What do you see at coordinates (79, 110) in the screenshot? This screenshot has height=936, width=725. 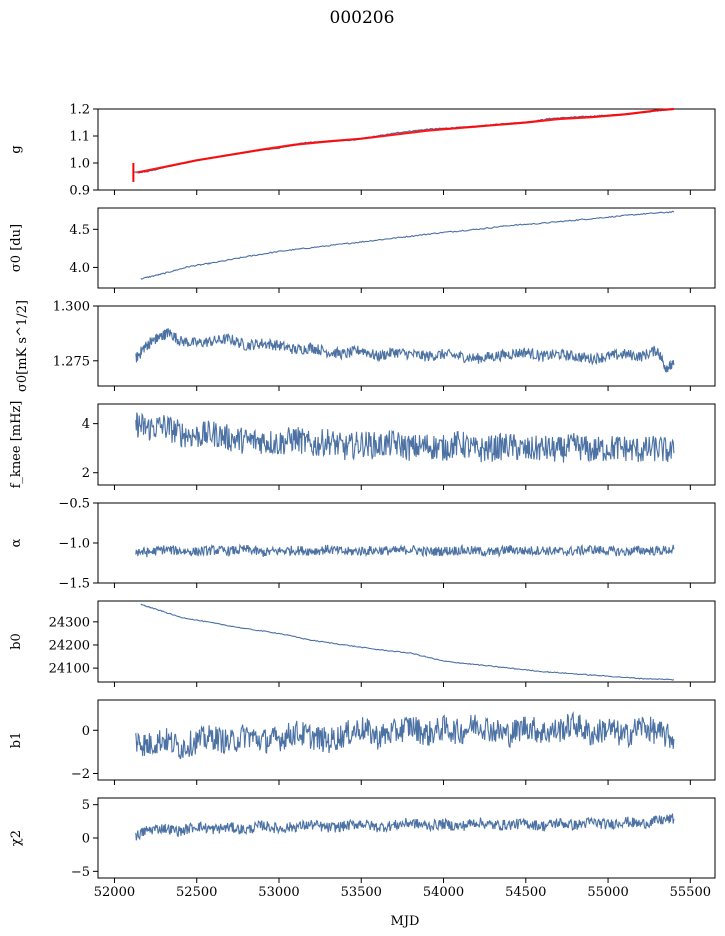 I see `panel-1-ytick-label: 1.2` at bounding box center [79, 110].